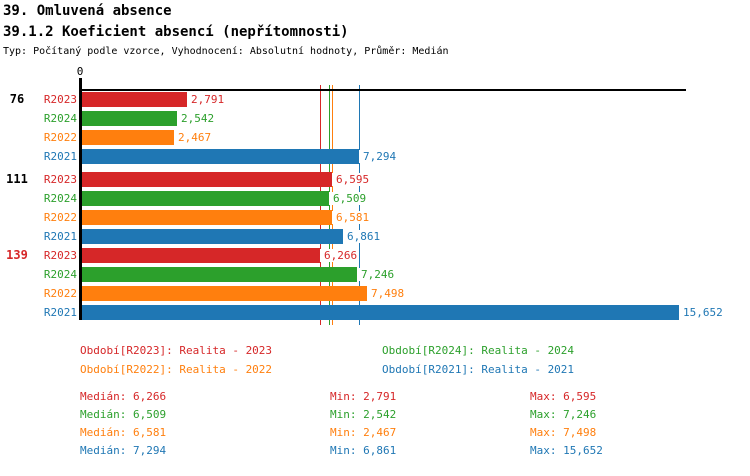 The image size is (750, 476). I want to click on stat-max-R2023: Max: 6,595, so click(563, 396).